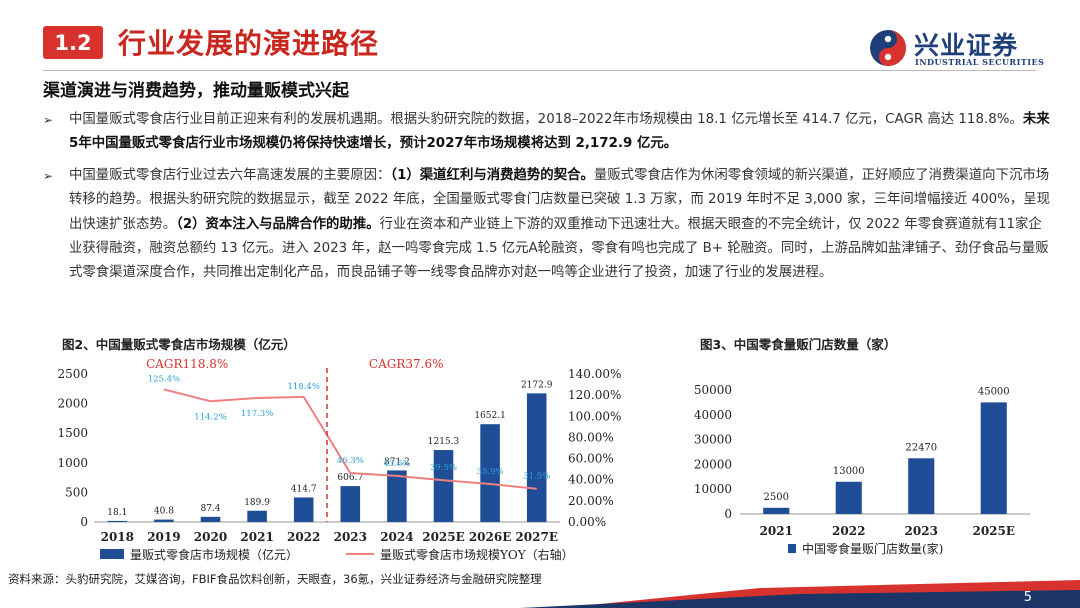 The image size is (1080, 608). Describe the element at coordinates (477, 554) in the screenshot. I see `legend-line-label: 量贩式零食店市场规模YOY（右轴）` at that location.